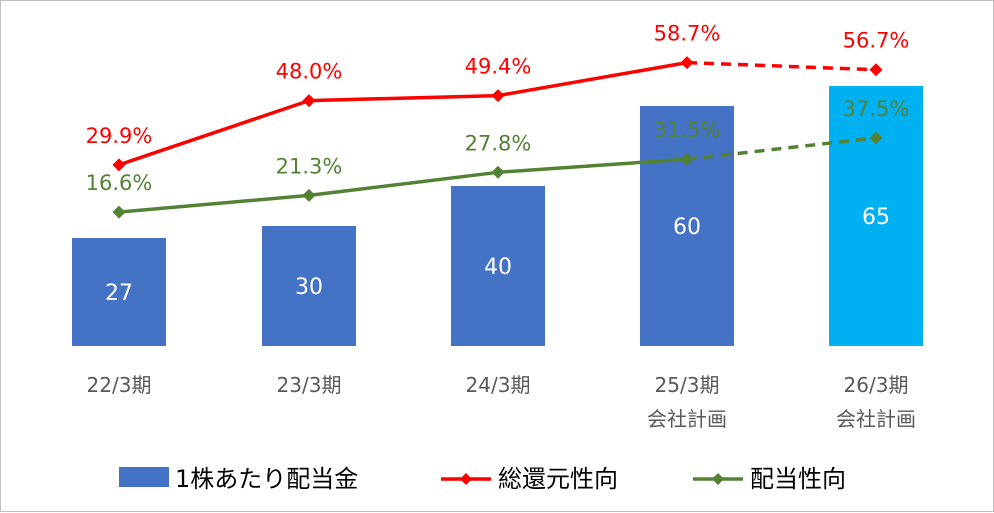  Describe the element at coordinates (876, 385) in the screenshot. I see `category-label-5: 26/3期` at that location.